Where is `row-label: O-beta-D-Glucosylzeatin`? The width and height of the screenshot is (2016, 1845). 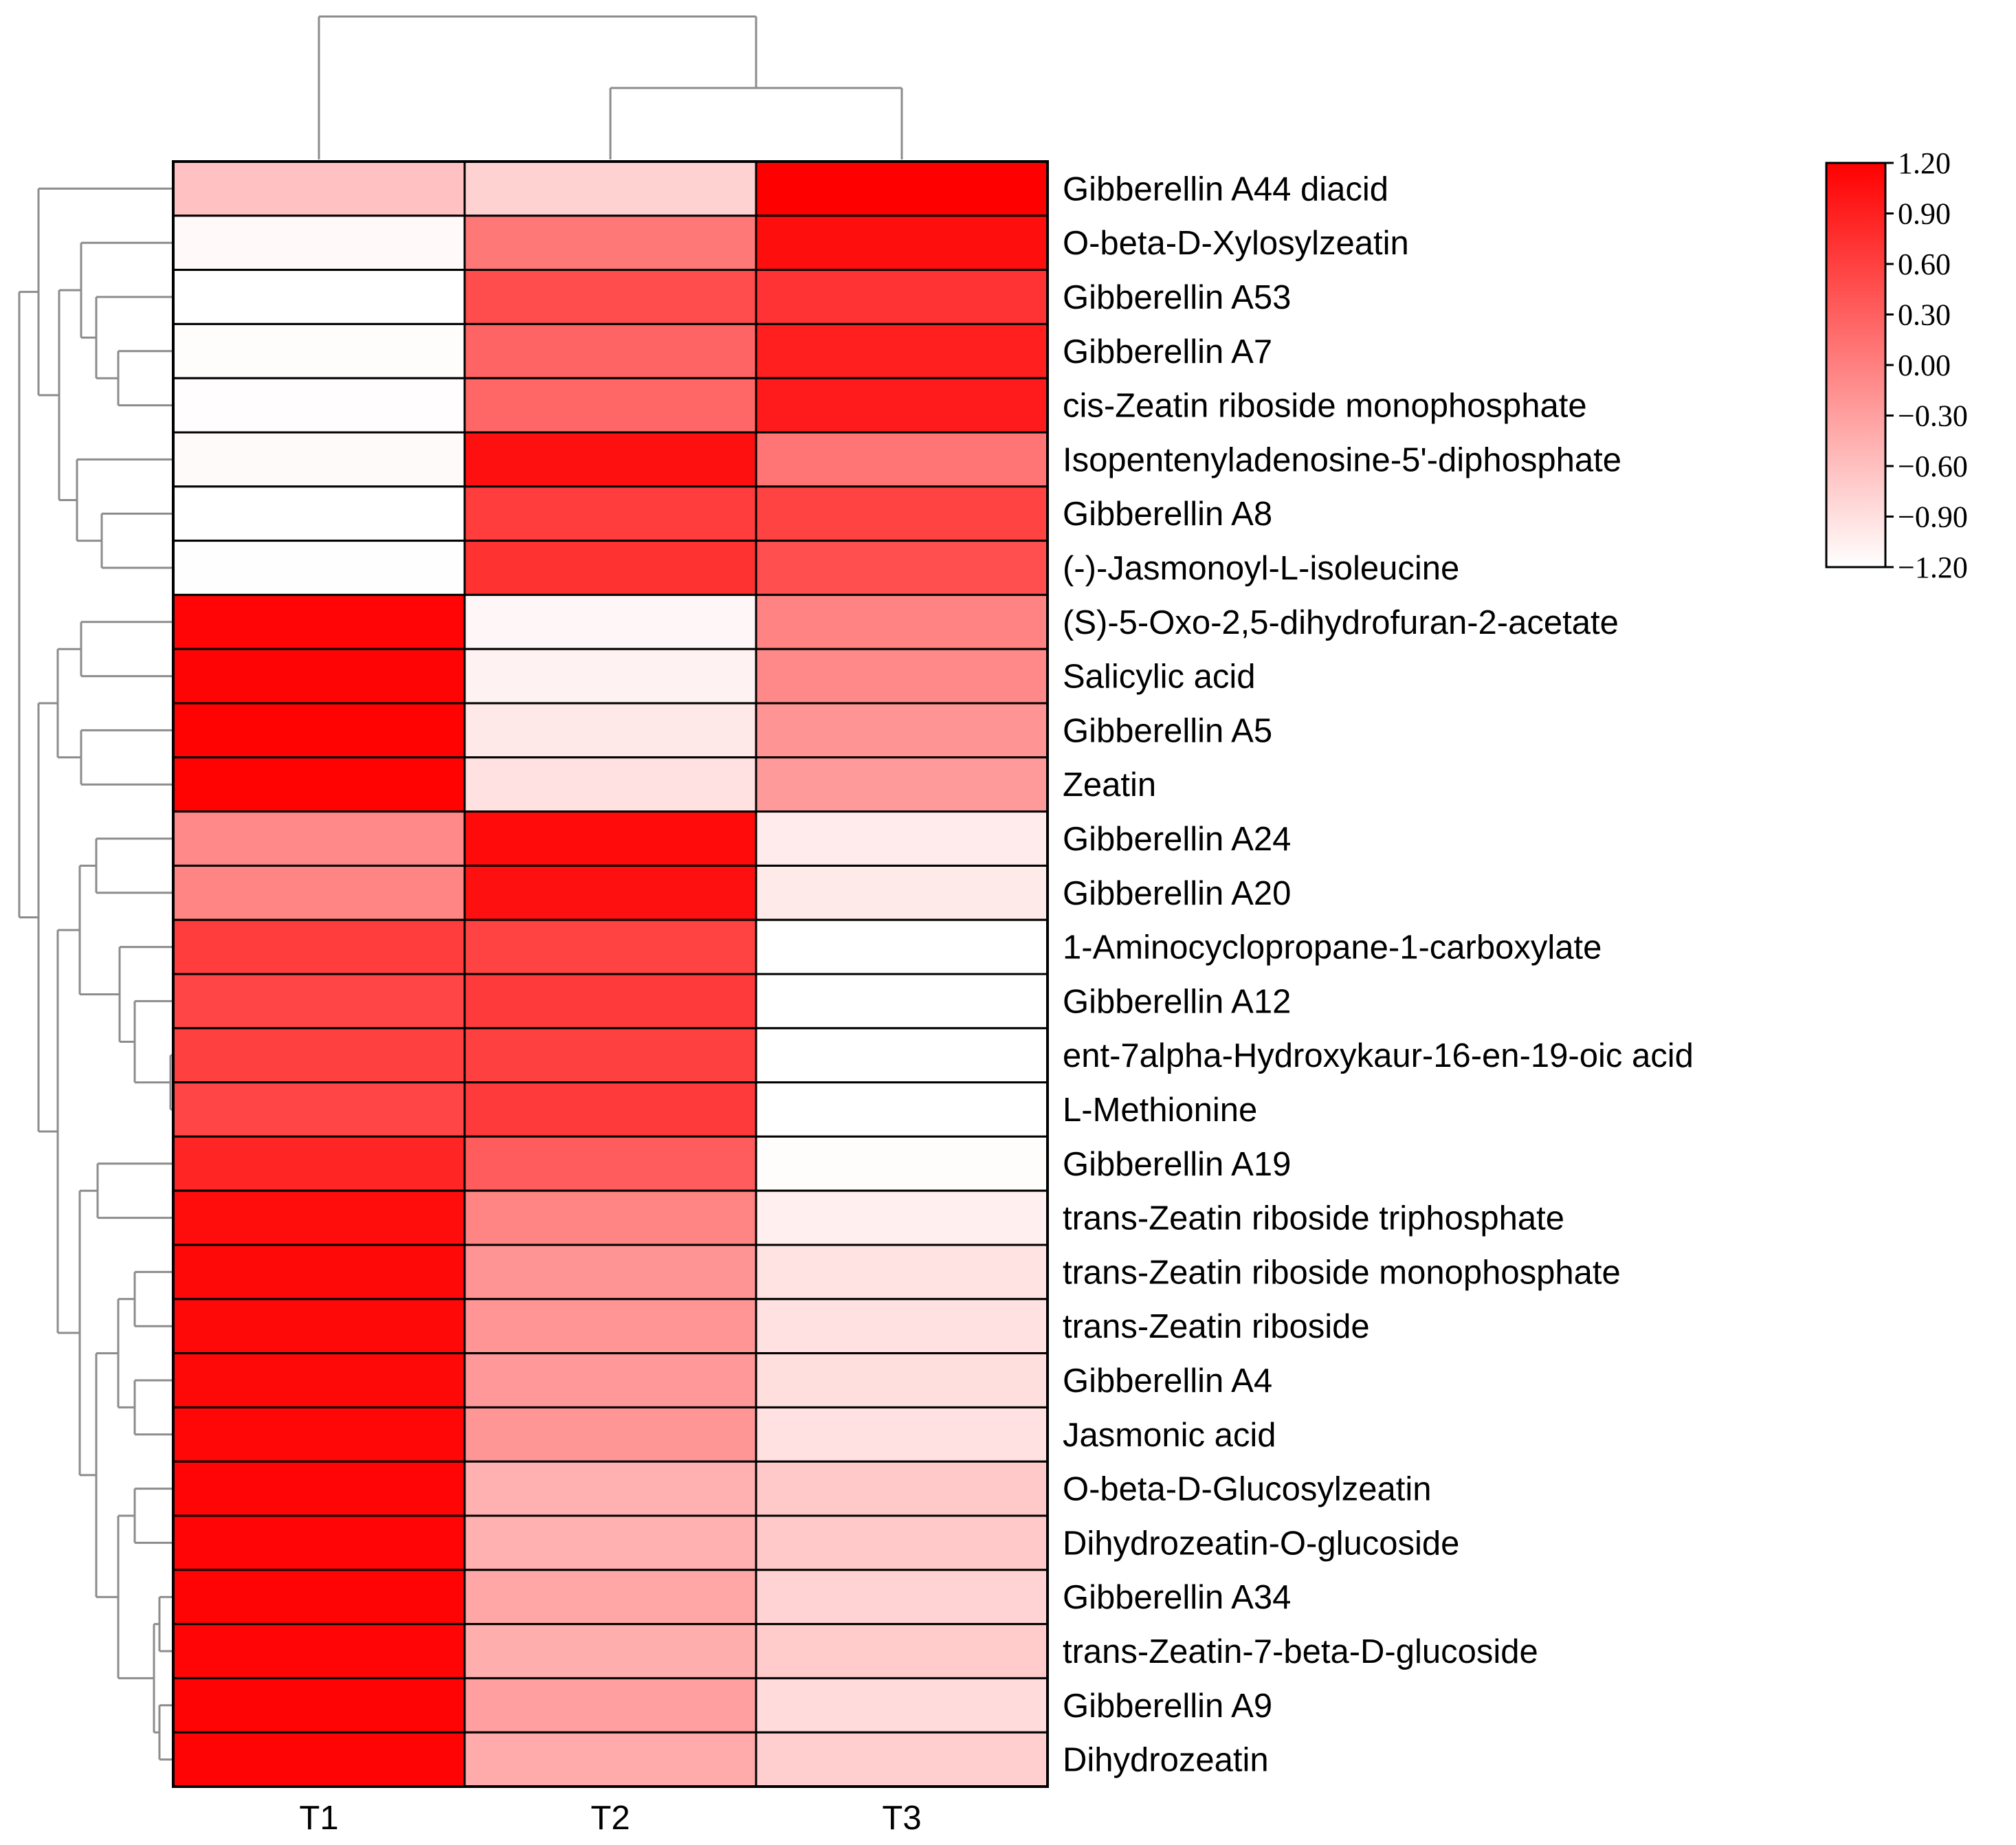 row-label: O-beta-D-Glucosylzeatin is located at coordinates (1247, 1489).